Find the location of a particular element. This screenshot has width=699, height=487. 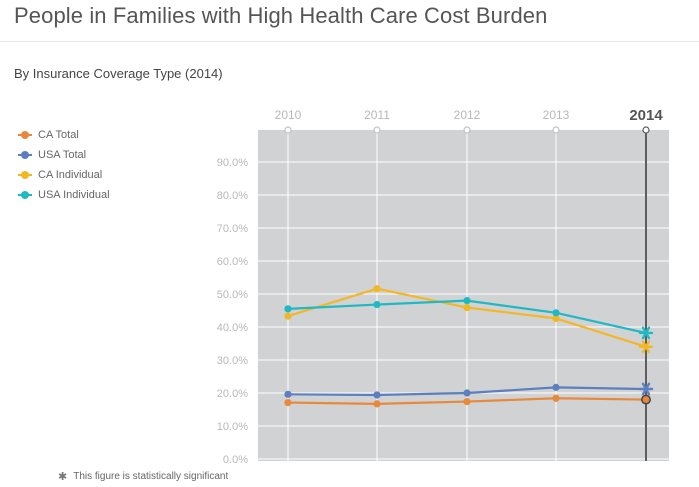

legend-label: USA Total is located at coordinates (62, 155).